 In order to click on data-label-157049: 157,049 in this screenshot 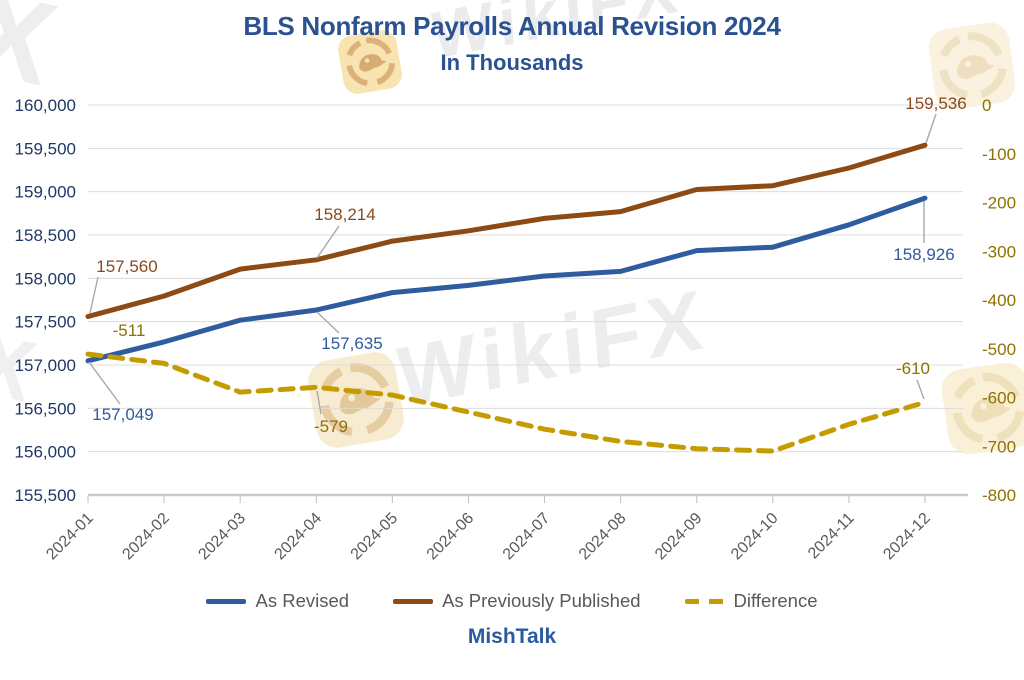, I will do `click(122, 414)`.